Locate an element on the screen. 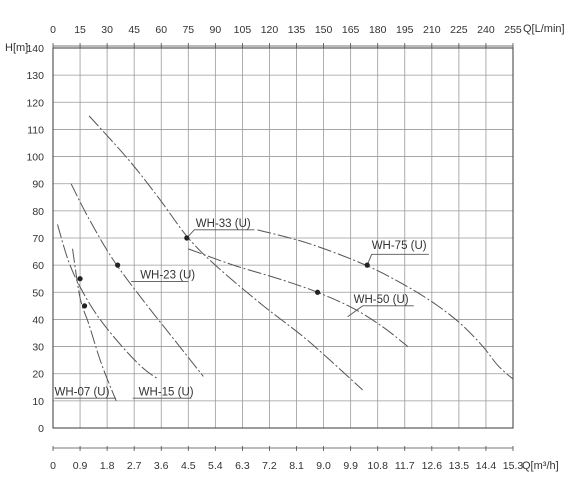  bottom-axis-tick-label: 13.5 is located at coordinates (459, 466).